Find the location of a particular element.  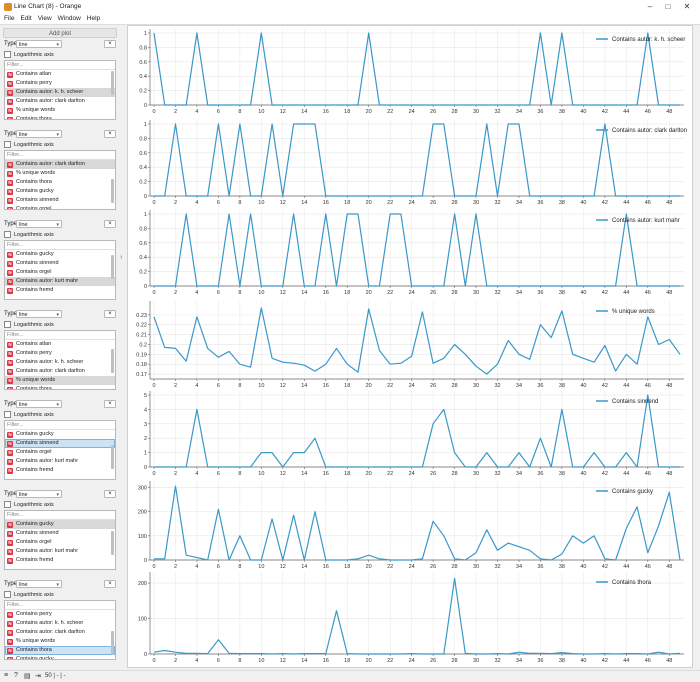

add-plot-button: Add plot is located at coordinates (60, 33).